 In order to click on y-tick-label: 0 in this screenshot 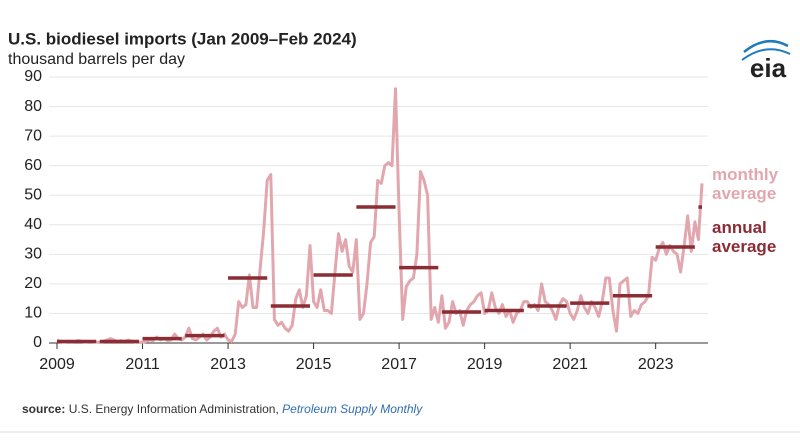, I will do `click(37, 342)`.